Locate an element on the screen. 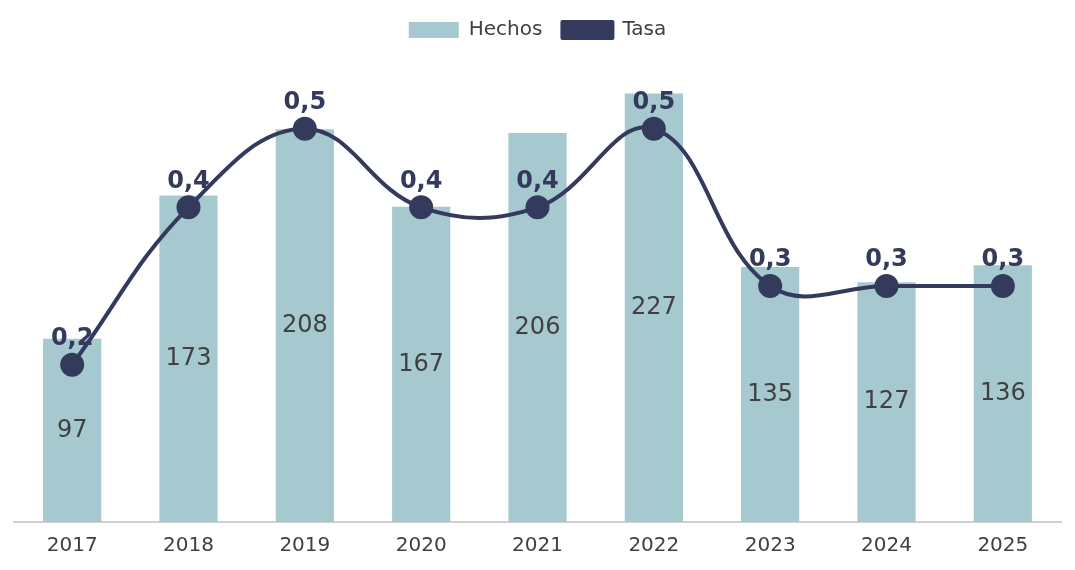 This screenshot has height=570, width=1075. data-label: 167 is located at coordinates (421, 362).